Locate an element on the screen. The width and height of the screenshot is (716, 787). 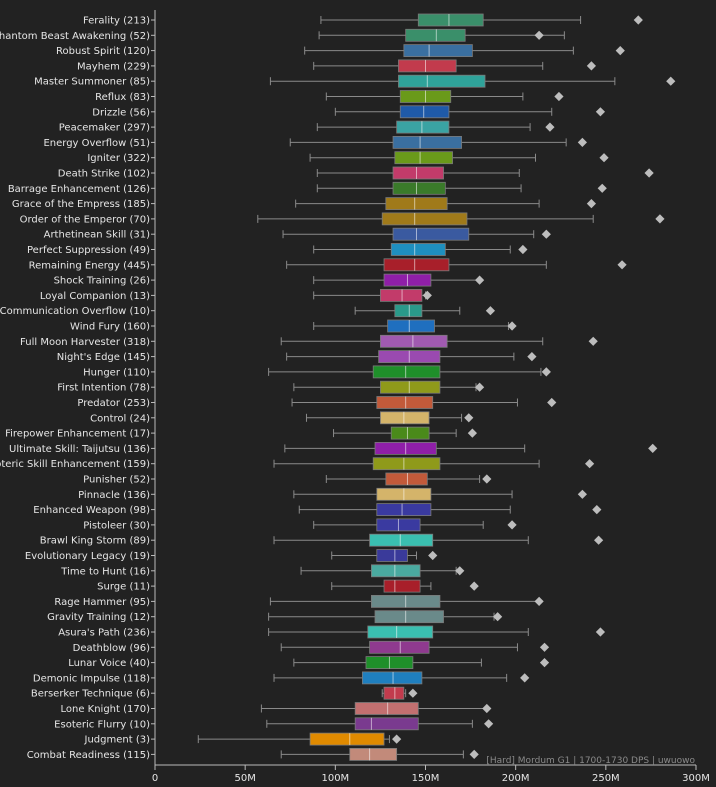
category-label: Asura's Path (236) is located at coordinates (104, 633).